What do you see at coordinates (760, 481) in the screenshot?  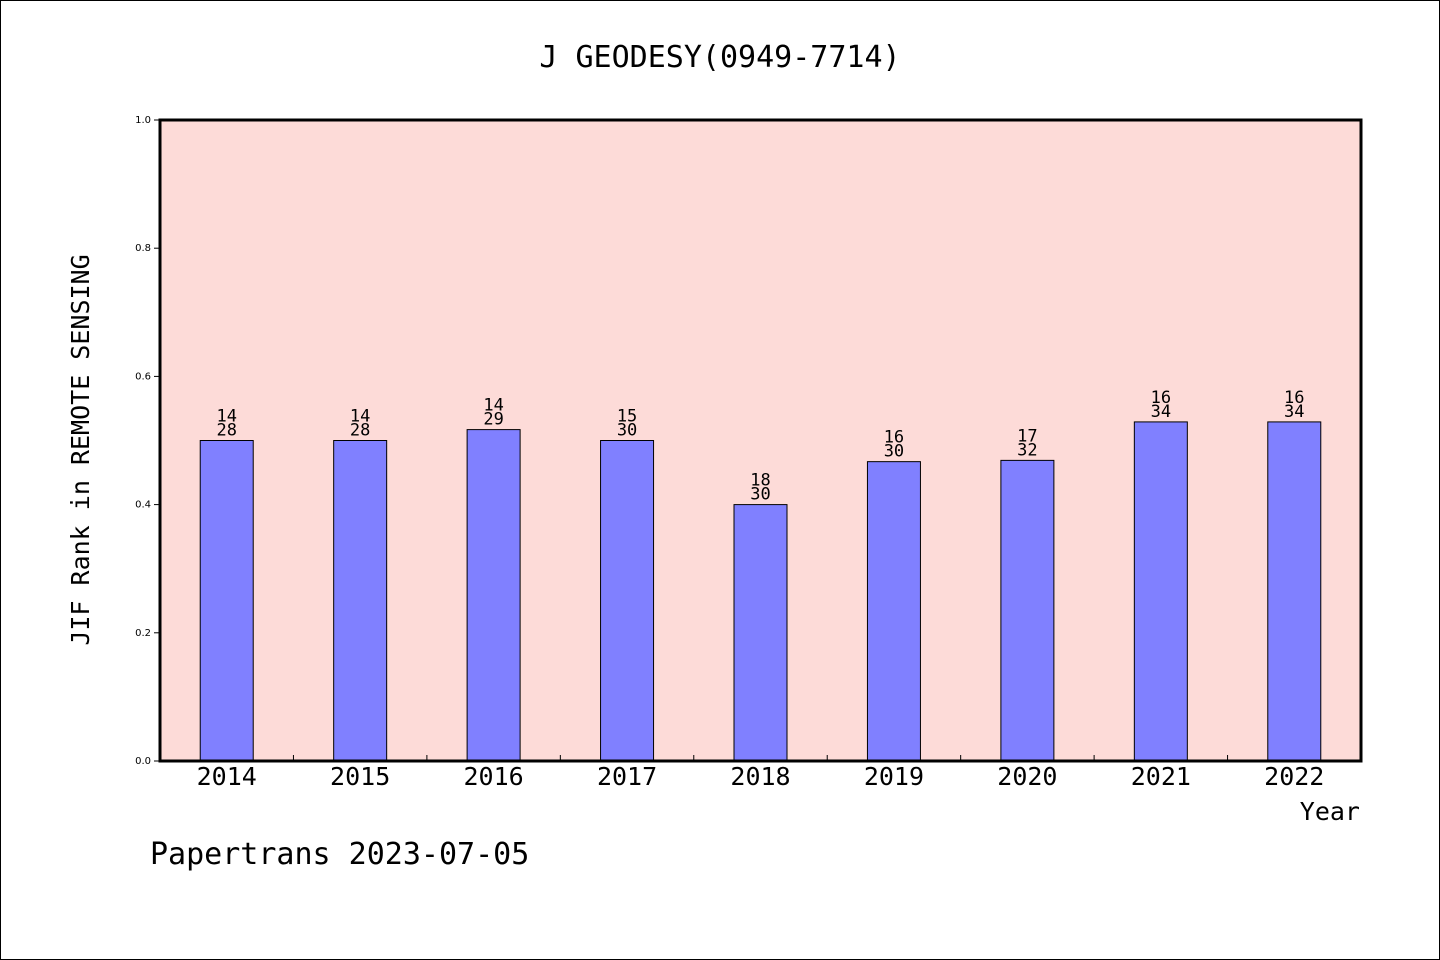 I see `bar-rank-label: 18` at bounding box center [760, 481].